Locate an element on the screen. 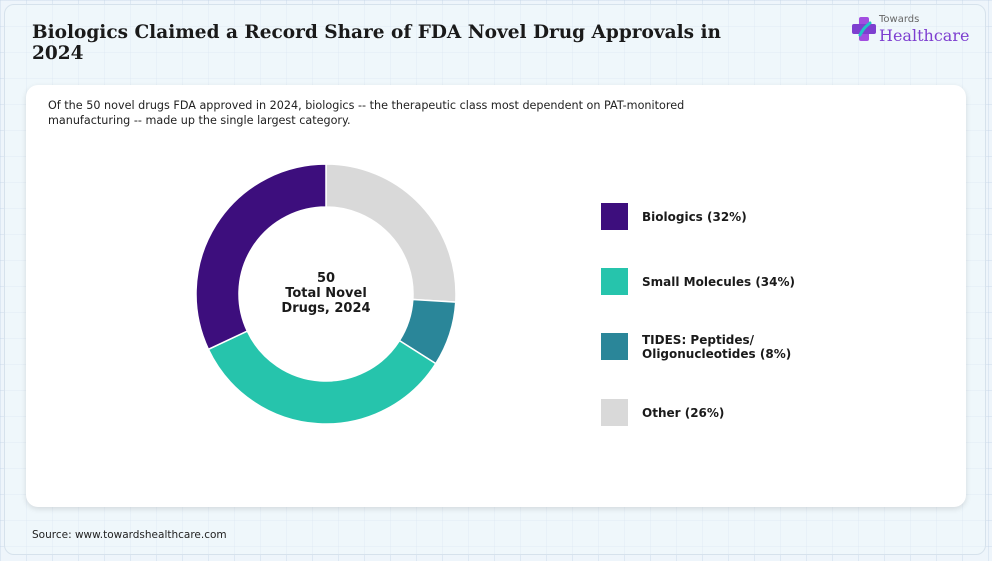 The image size is (992, 561). legend-label: TIDES: Peptides/ Oligonucleotides (8%) is located at coordinates (717, 347).